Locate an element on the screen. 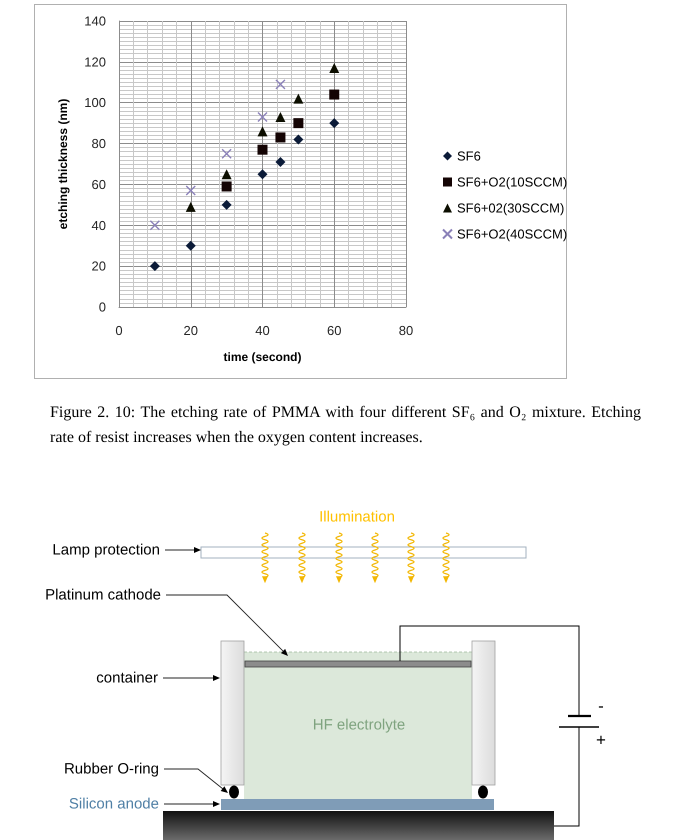 The image size is (690, 840). caption: Figure 2. 10: The etching rate of PMMA with four different SF₆ and O₂ mixture. Etching rate of resist increases when the oxygen content increases. is located at coordinates (345, 425).